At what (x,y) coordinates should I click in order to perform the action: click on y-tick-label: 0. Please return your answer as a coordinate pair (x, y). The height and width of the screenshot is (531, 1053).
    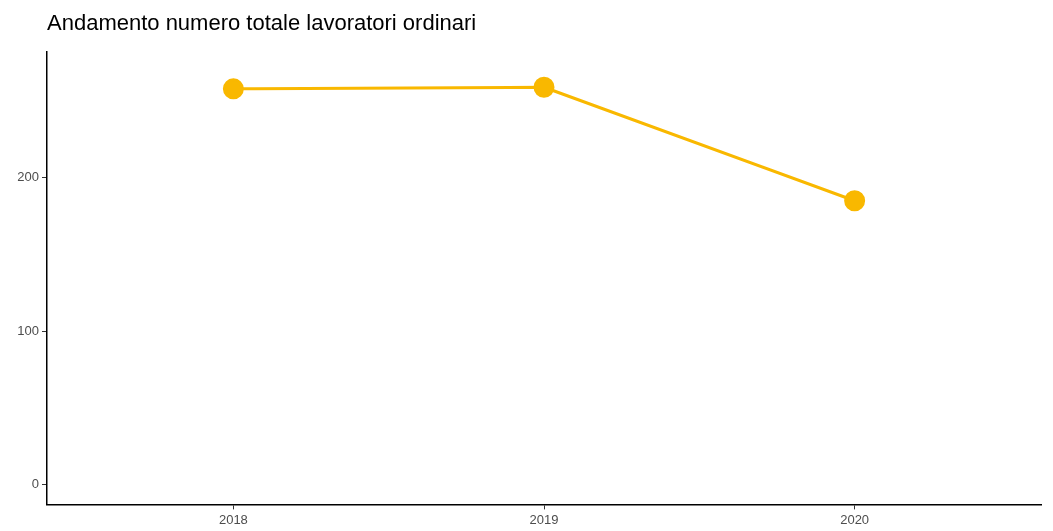
    Looking at the image, I should click on (35, 484).